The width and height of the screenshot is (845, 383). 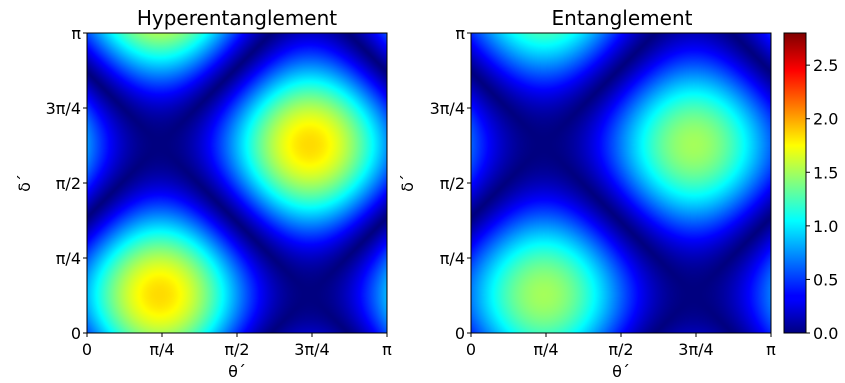 What do you see at coordinates (825, 226) in the screenshot?
I see `colorbar-tick-label: 1.0` at bounding box center [825, 226].